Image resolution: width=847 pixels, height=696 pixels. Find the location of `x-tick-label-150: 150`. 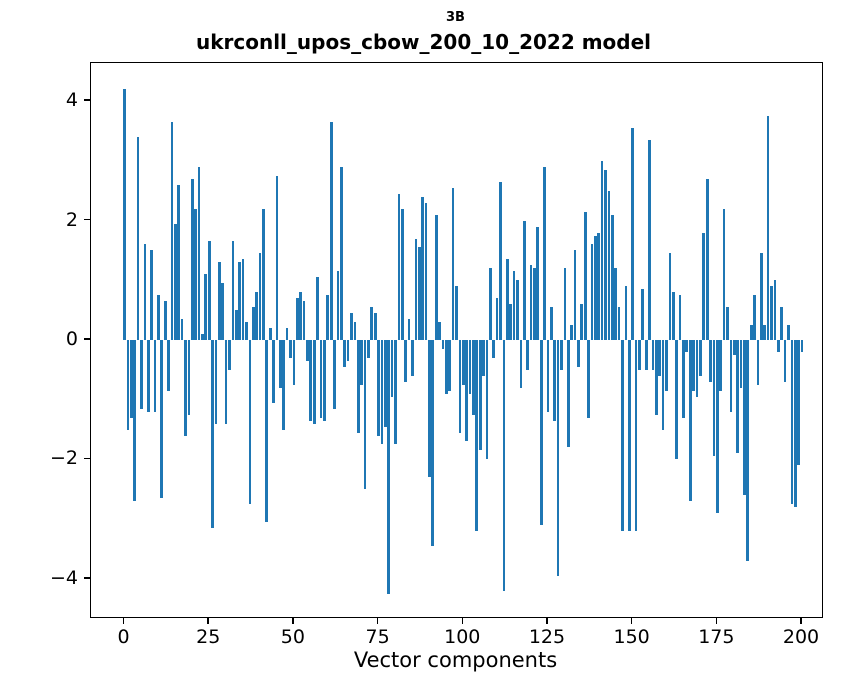

x-tick-label-150: 150 is located at coordinates (631, 637).